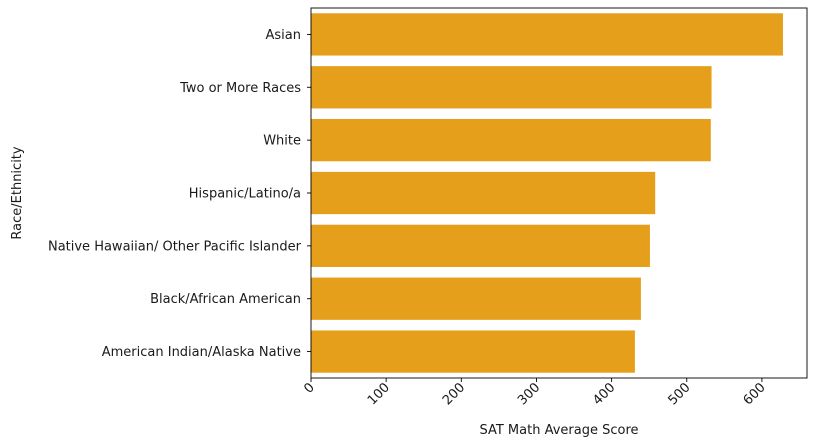 The image size is (816, 447). Describe the element at coordinates (201, 352) in the screenshot. I see `y-tick-label: American Indian/Alaska Native` at that location.